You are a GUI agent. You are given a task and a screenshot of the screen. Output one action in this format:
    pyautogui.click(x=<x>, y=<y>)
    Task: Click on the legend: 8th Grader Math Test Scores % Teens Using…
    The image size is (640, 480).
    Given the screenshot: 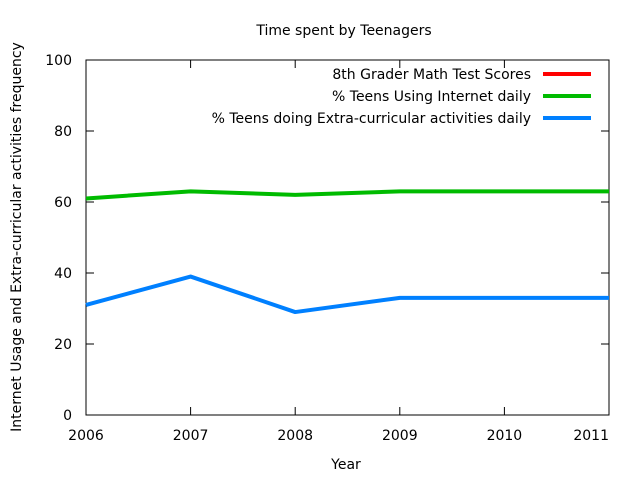 What is the action you would take?
    pyautogui.click(x=401, y=97)
    